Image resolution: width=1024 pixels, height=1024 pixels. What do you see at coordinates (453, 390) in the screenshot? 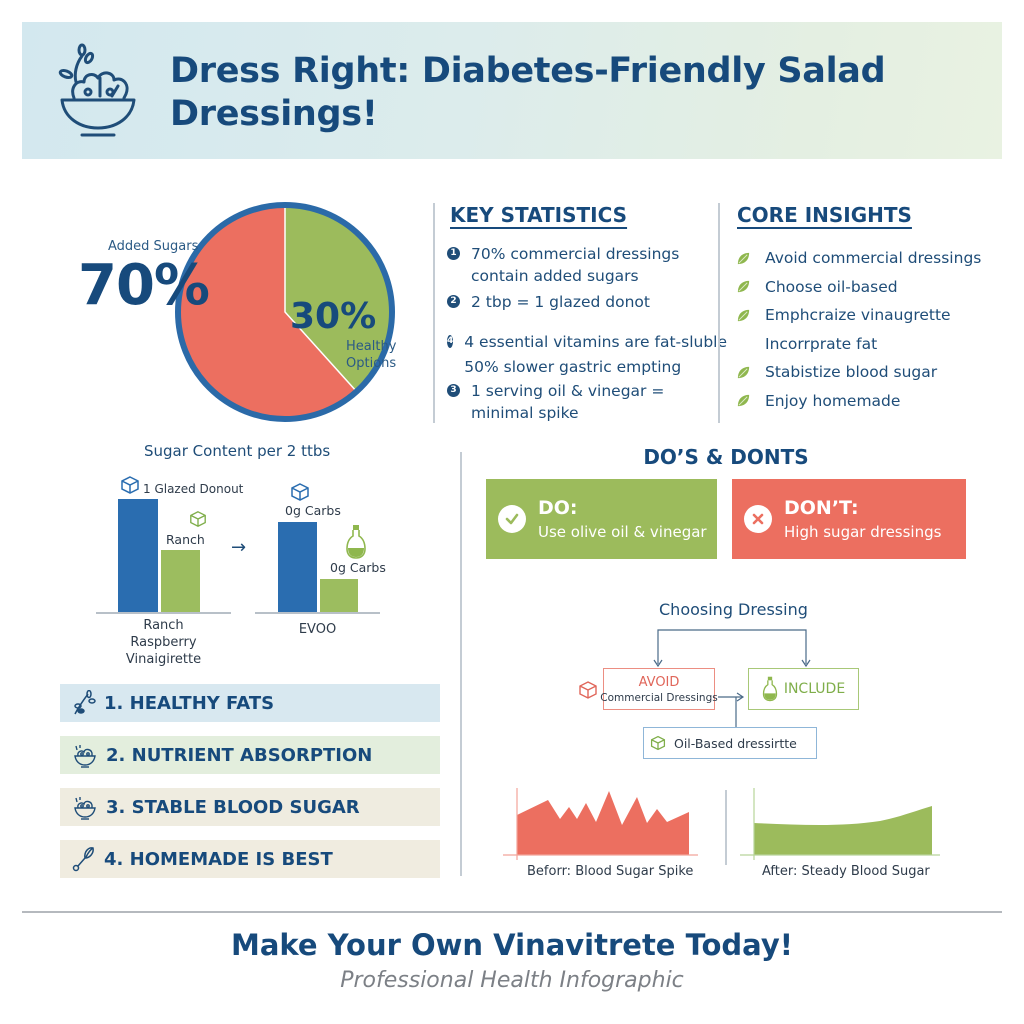
I see `number-3-icon: 3` at bounding box center [453, 390].